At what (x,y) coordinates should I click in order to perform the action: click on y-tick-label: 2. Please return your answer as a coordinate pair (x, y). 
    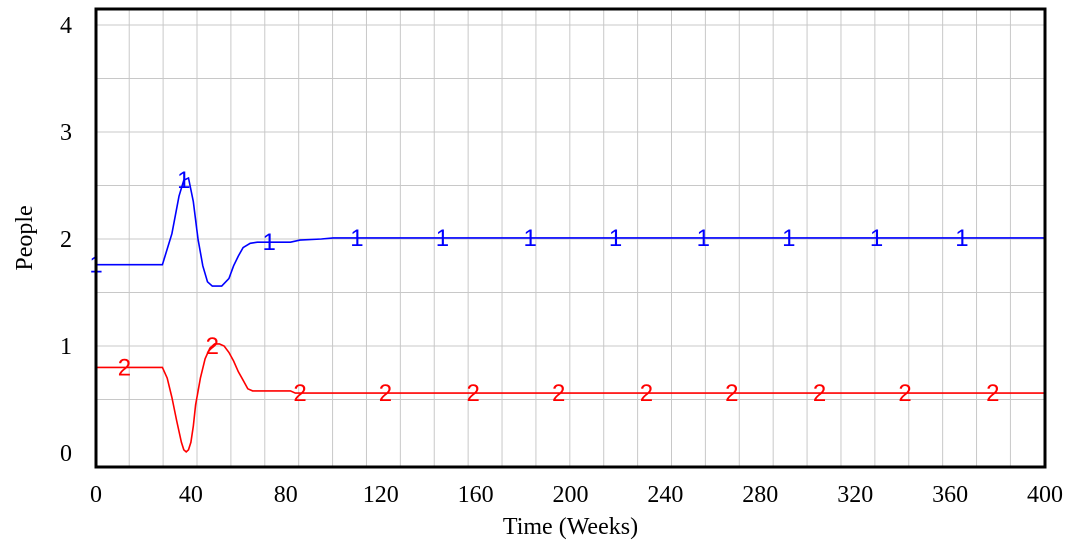
    Looking at the image, I should click on (66, 240).